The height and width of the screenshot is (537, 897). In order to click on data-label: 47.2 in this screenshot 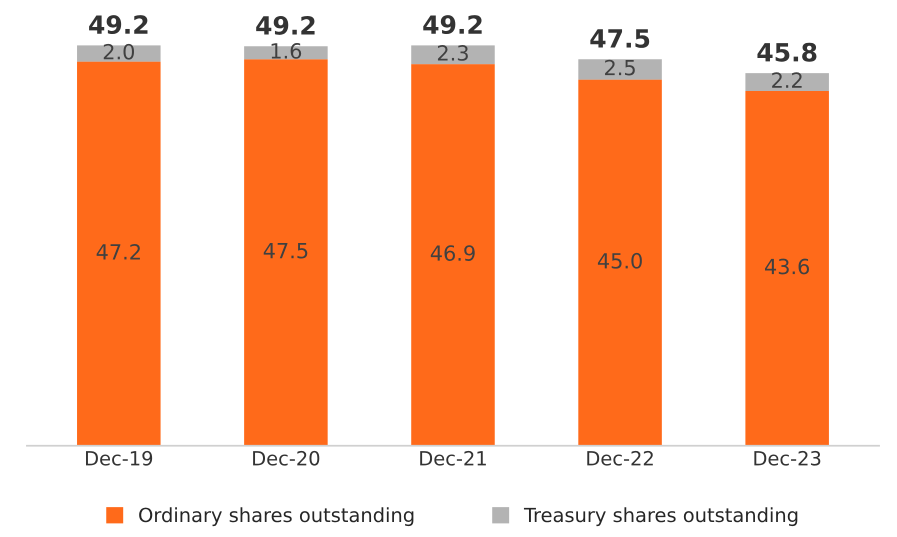, I will do `click(118, 252)`.